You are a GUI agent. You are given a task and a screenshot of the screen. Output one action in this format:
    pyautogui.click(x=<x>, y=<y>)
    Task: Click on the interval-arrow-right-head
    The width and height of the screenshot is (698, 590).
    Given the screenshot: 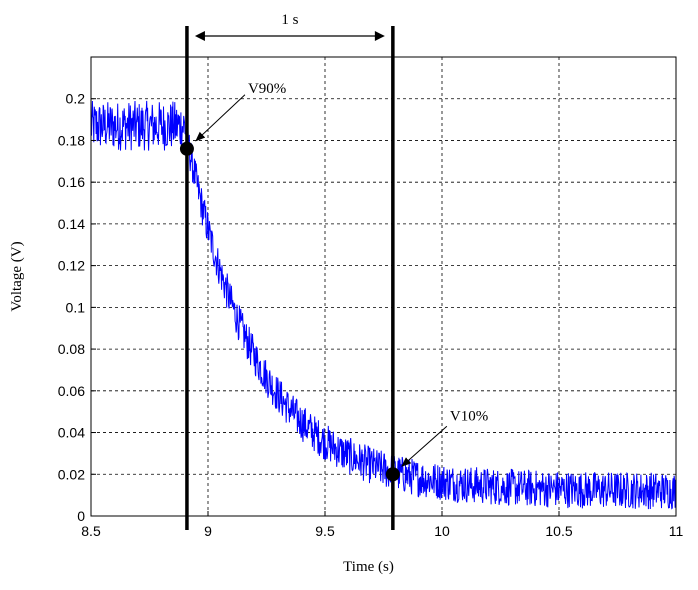 What is the action you would take?
    pyautogui.click(x=379, y=36)
    